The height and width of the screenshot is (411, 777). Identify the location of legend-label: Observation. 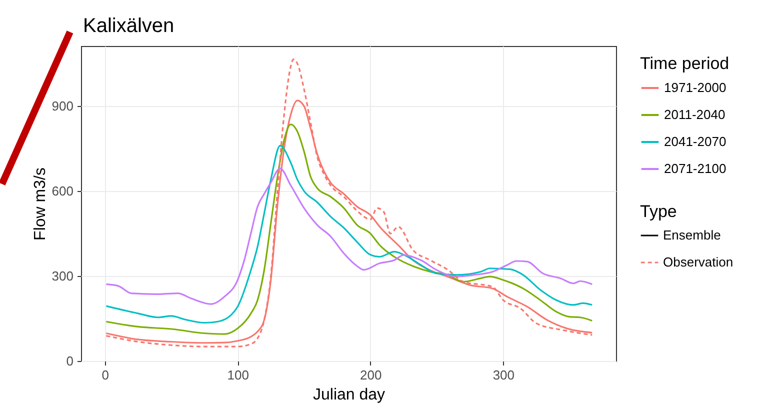
(698, 262).